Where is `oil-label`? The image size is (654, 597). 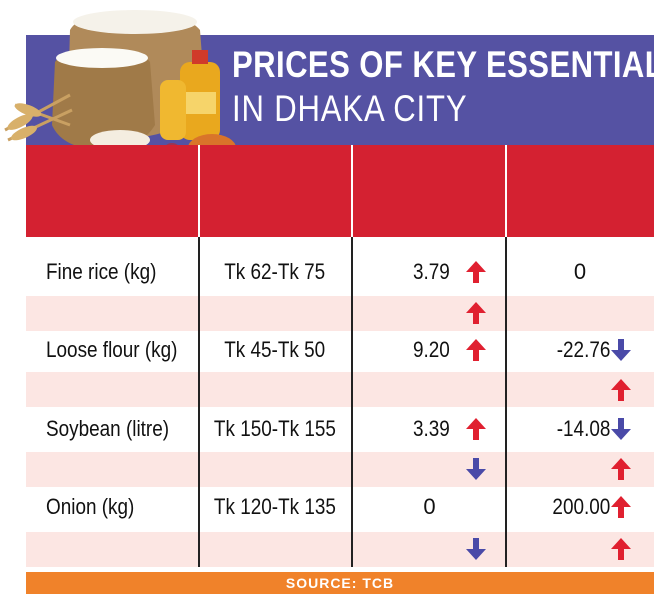 oil-label is located at coordinates (200, 103).